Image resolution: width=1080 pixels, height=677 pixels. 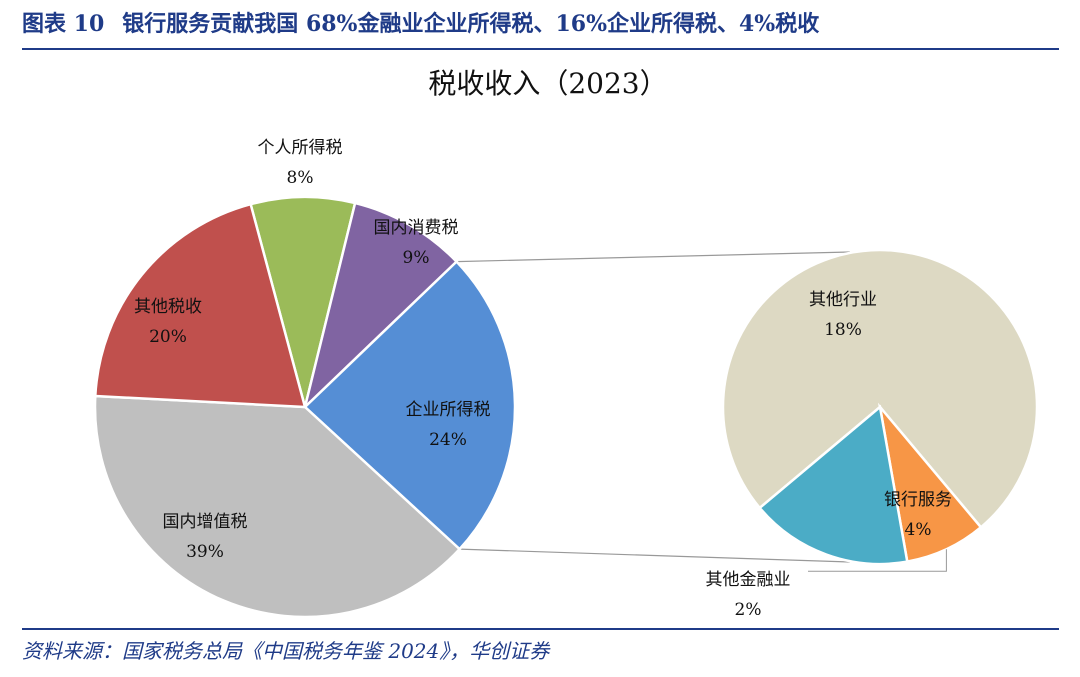 I want to click on connector-top, so click(x=653, y=257).